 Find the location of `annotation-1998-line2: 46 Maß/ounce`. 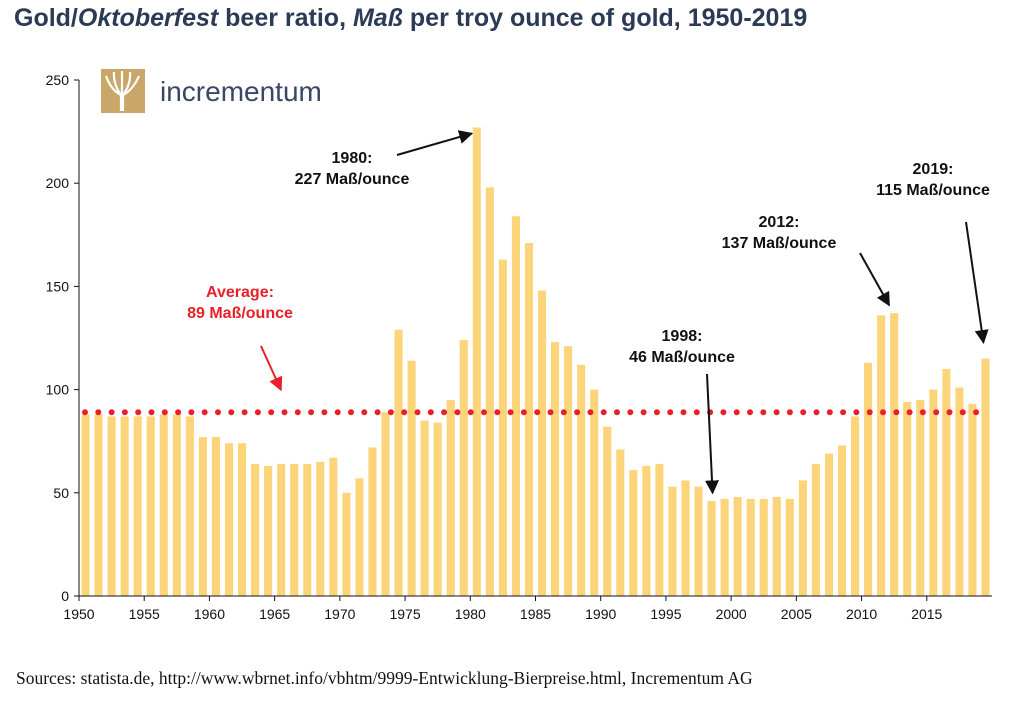

annotation-1998-line2: 46 Maß/ounce is located at coordinates (682, 357).